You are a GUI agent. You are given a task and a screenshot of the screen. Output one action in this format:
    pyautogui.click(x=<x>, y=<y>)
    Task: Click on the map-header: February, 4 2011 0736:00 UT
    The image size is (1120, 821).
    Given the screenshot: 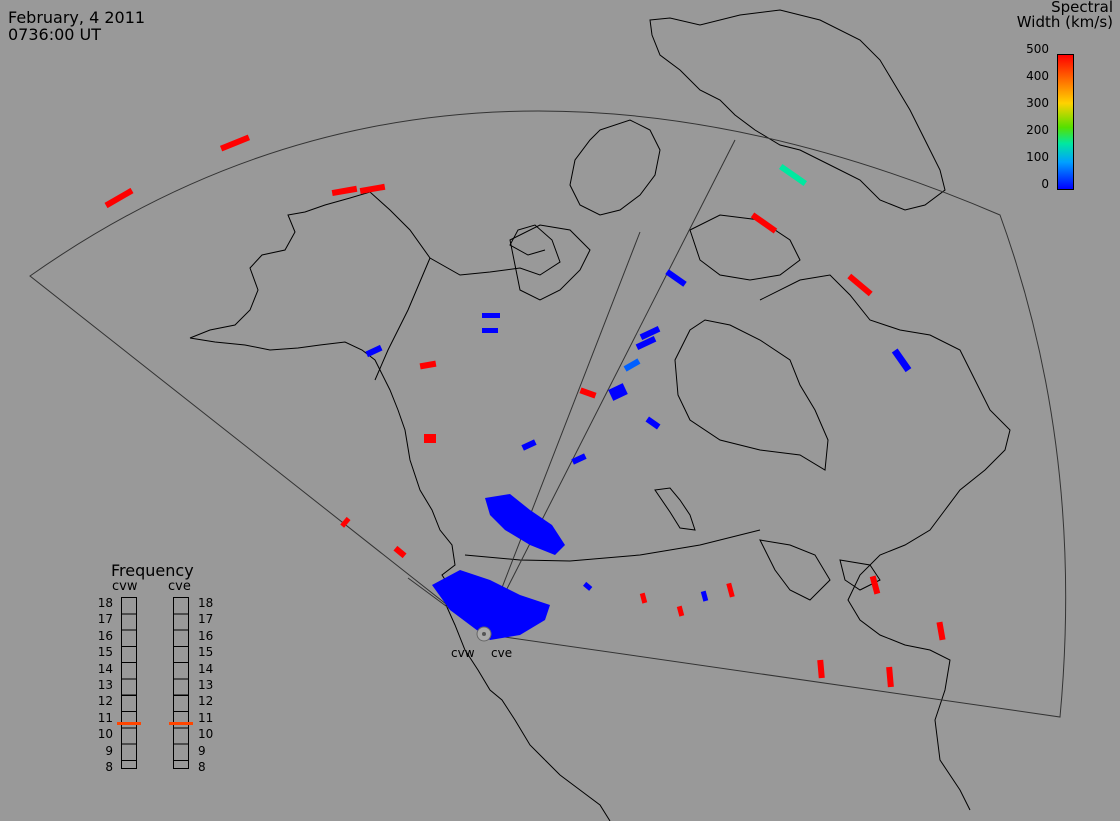 What is the action you would take?
    pyautogui.click(x=76, y=26)
    